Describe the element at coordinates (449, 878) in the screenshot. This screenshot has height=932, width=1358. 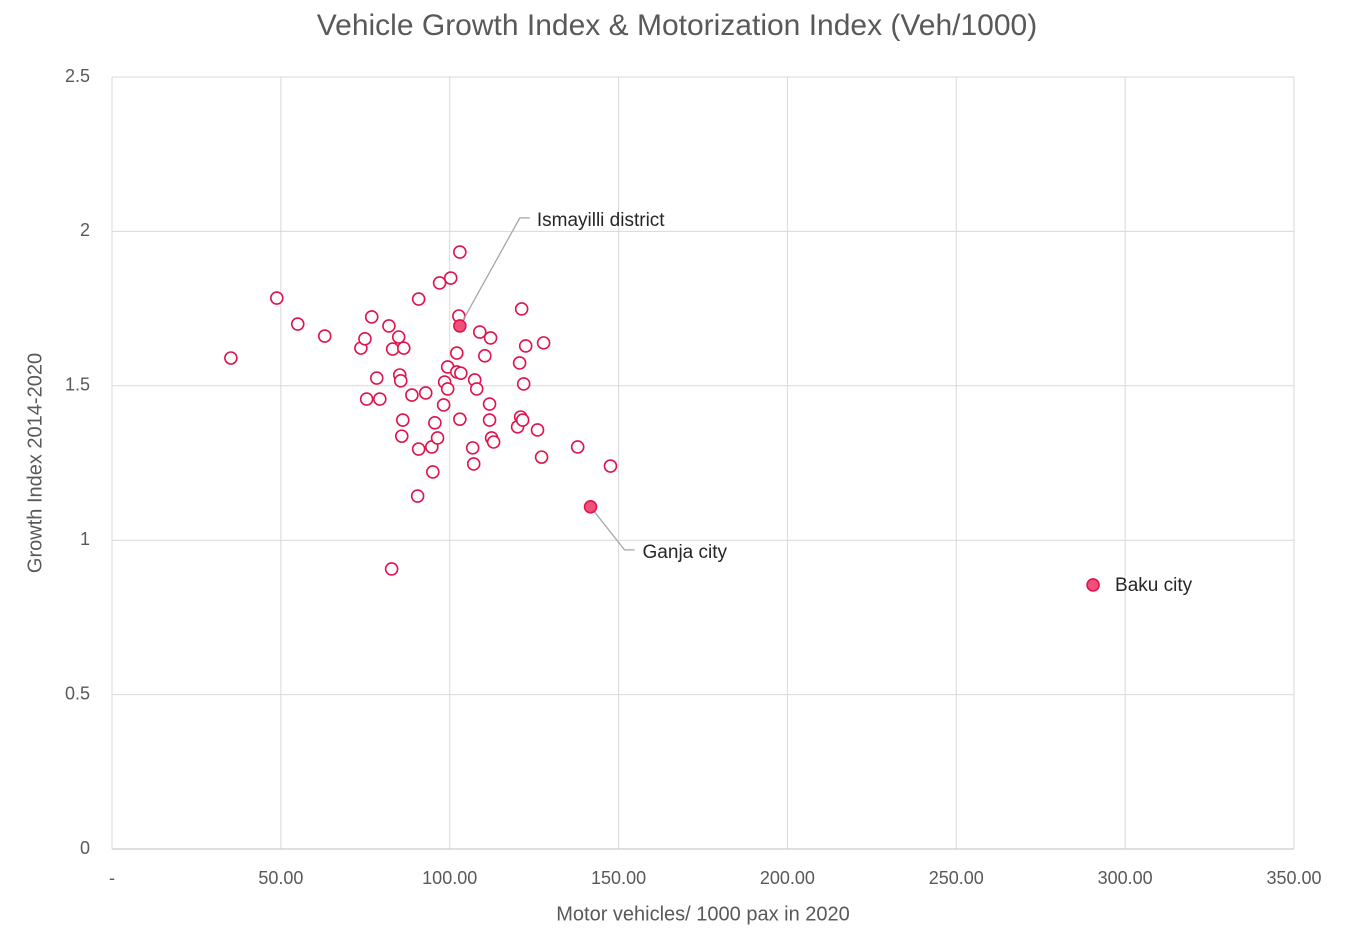
I see `x-tick-label: 100.00` at that location.